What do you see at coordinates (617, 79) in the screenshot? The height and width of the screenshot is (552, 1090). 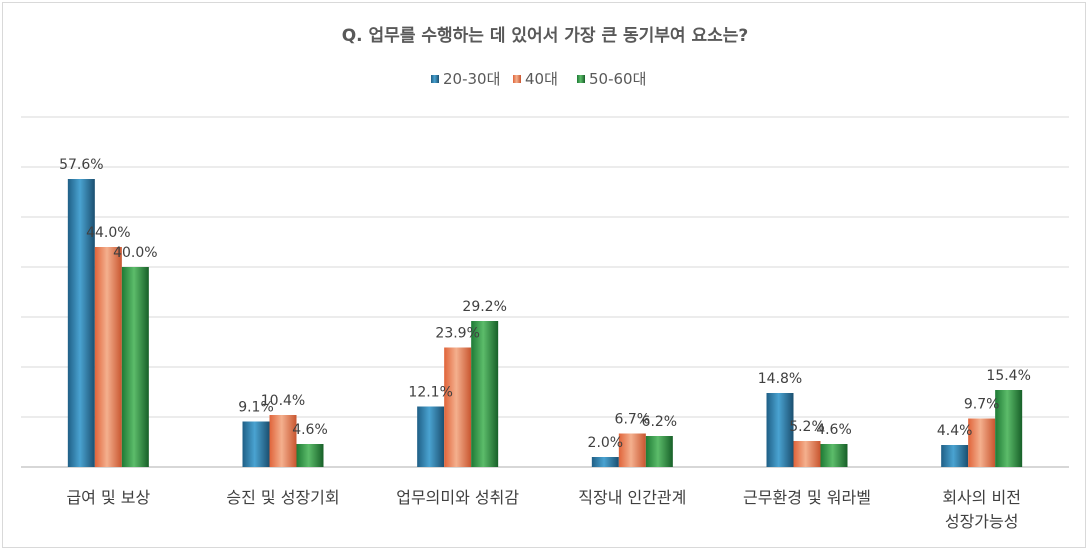 I see `legend-label: 50-60대` at bounding box center [617, 79].